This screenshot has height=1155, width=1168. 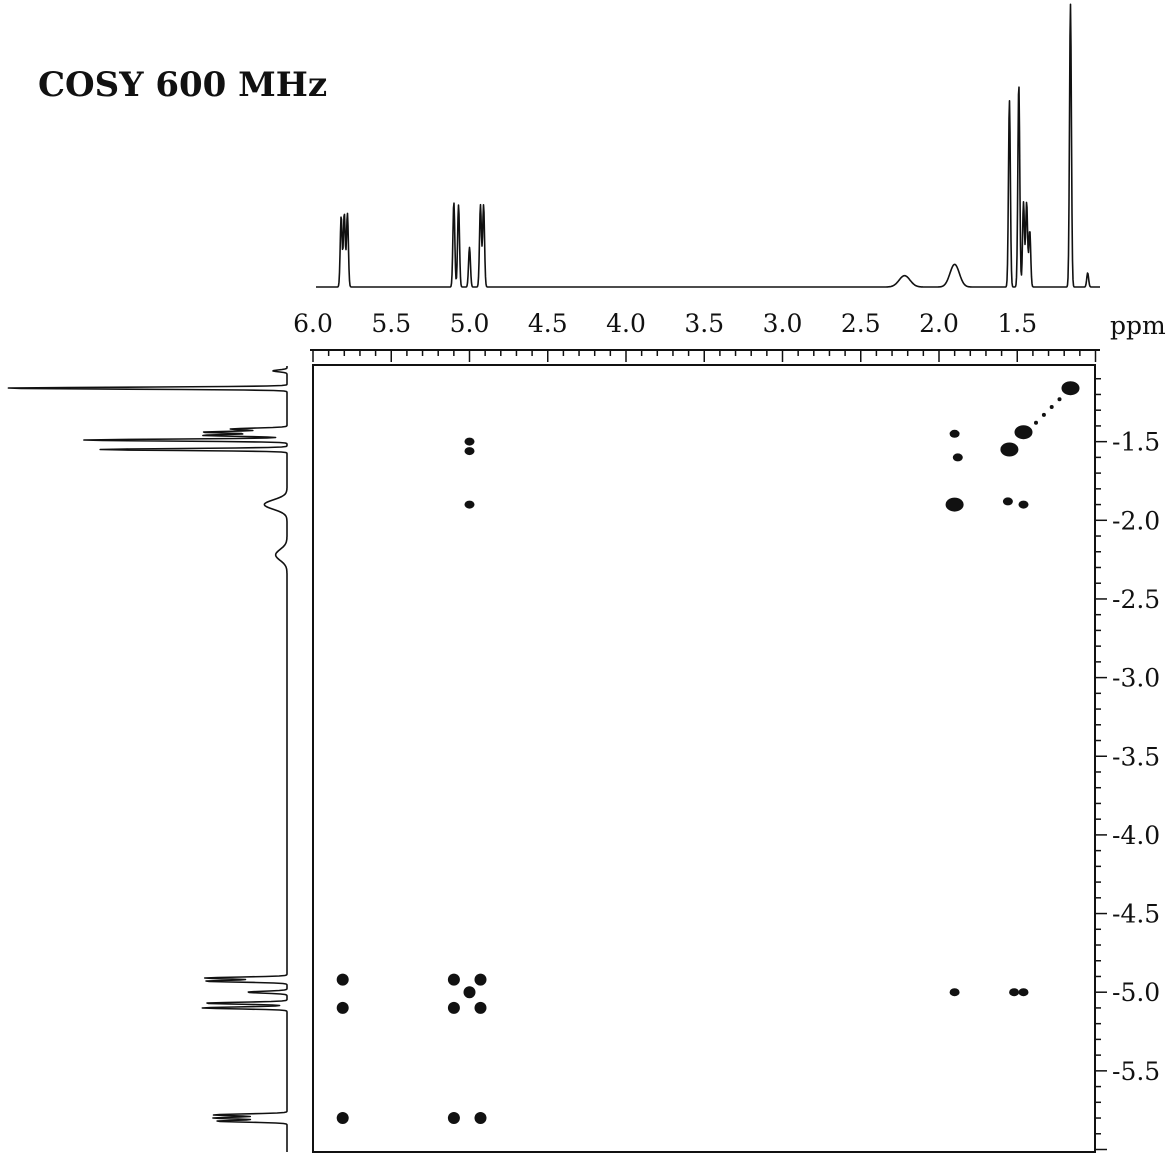 What do you see at coordinates (470, 323) in the screenshot?
I see `x-tick-label: 5.0` at bounding box center [470, 323].